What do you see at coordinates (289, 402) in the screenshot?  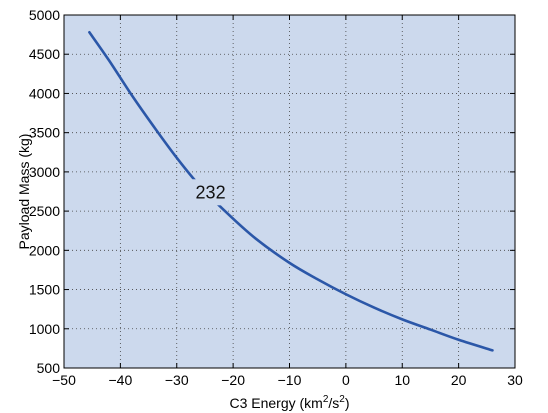 I see `x-axis-label: C3 Energy (km2/s2)` at bounding box center [289, 402].